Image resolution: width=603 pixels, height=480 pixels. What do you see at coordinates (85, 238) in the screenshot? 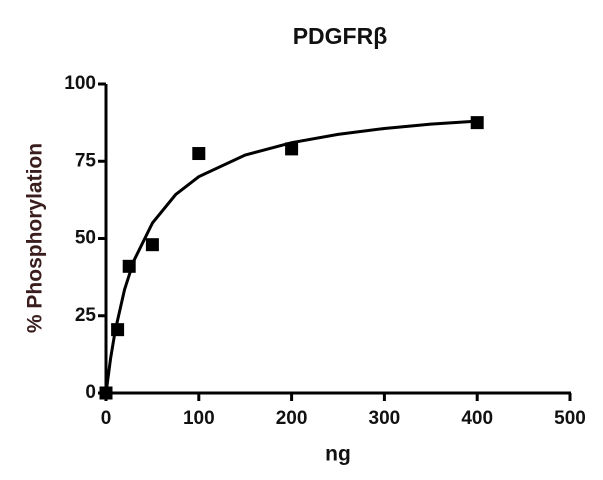
I see `y-tick-label: 50` at bounding box center [85, 238].